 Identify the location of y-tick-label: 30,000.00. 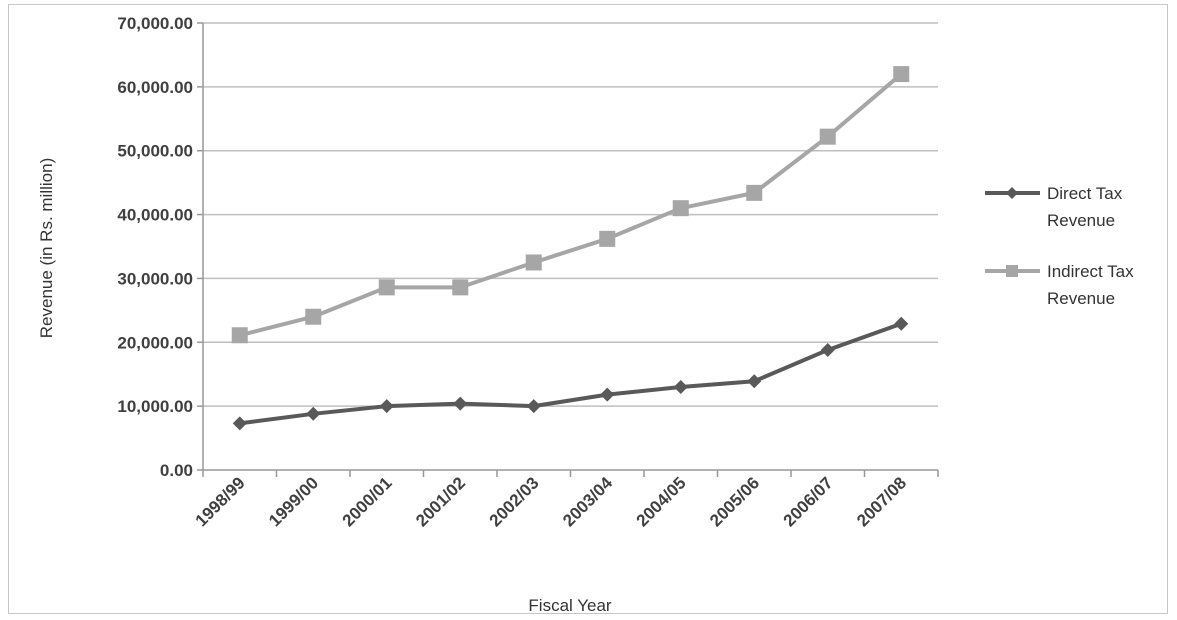
(155, 278).